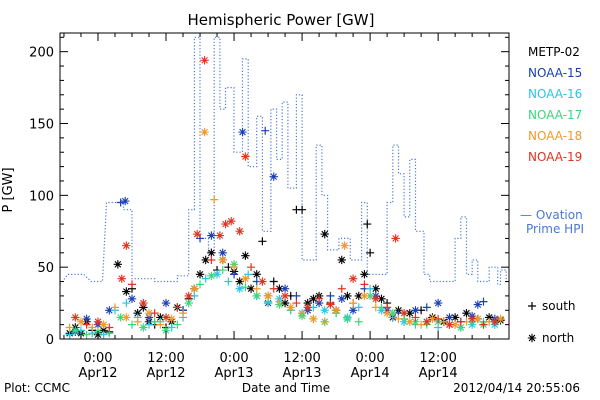 The image size is (600, 400). I want to click on legend-entry: NOAA-18, so click(555, 136).